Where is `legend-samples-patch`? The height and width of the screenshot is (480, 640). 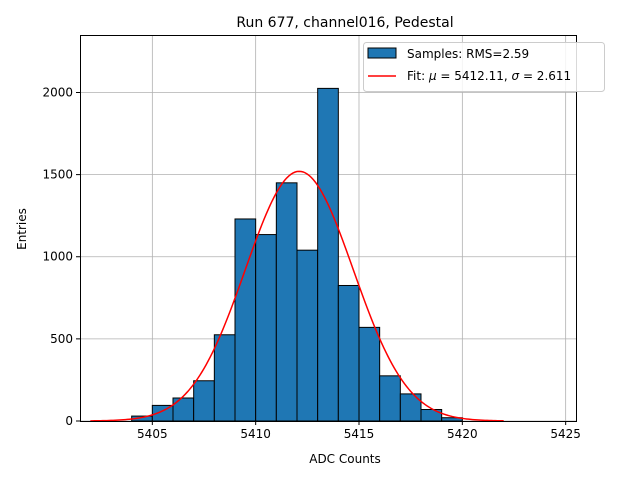
legend-samples-patch is located at coordinates (382, 53).